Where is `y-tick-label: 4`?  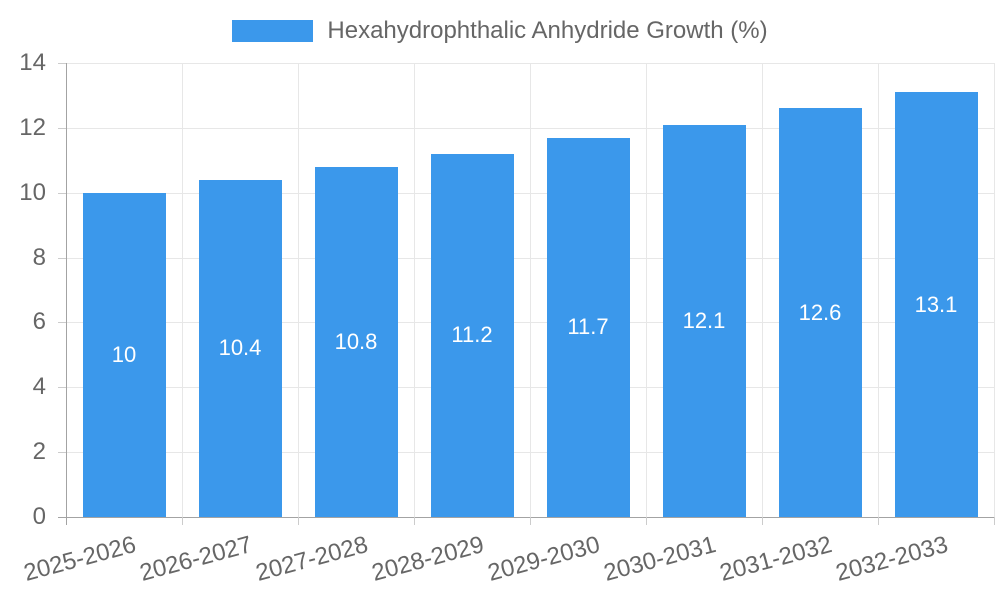 y-tick-label: 4 is located at coordinates (39, 386).